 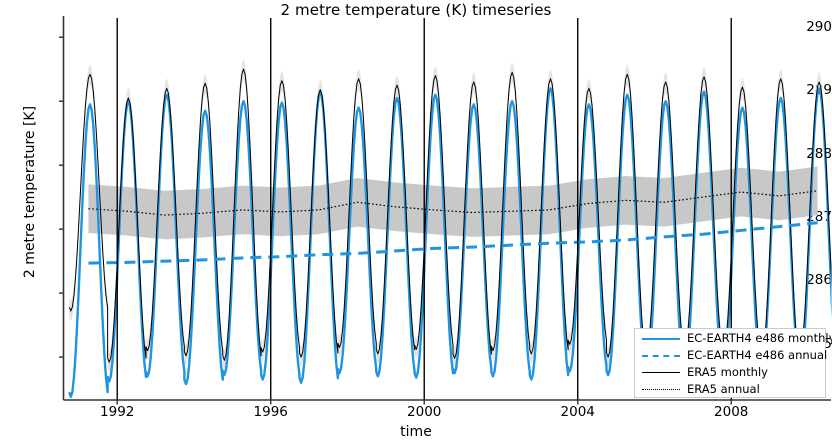 What do you see at coordinates (759, 337) in the screenshot?
I see `legend-label: EC-EARTH4 e486 monthly` at bounding box center [759, 337].